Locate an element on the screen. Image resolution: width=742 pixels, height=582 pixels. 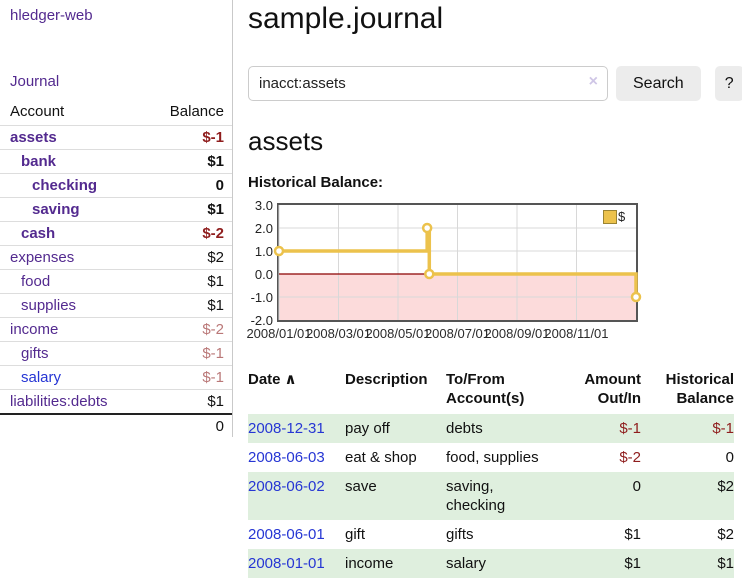
txn-balance: $2 is located at coordinates (725, 534).